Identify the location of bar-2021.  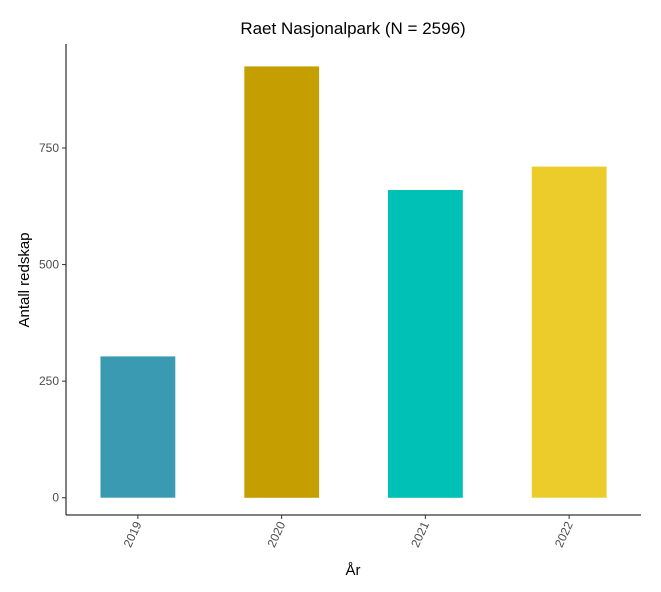
(425, 344).